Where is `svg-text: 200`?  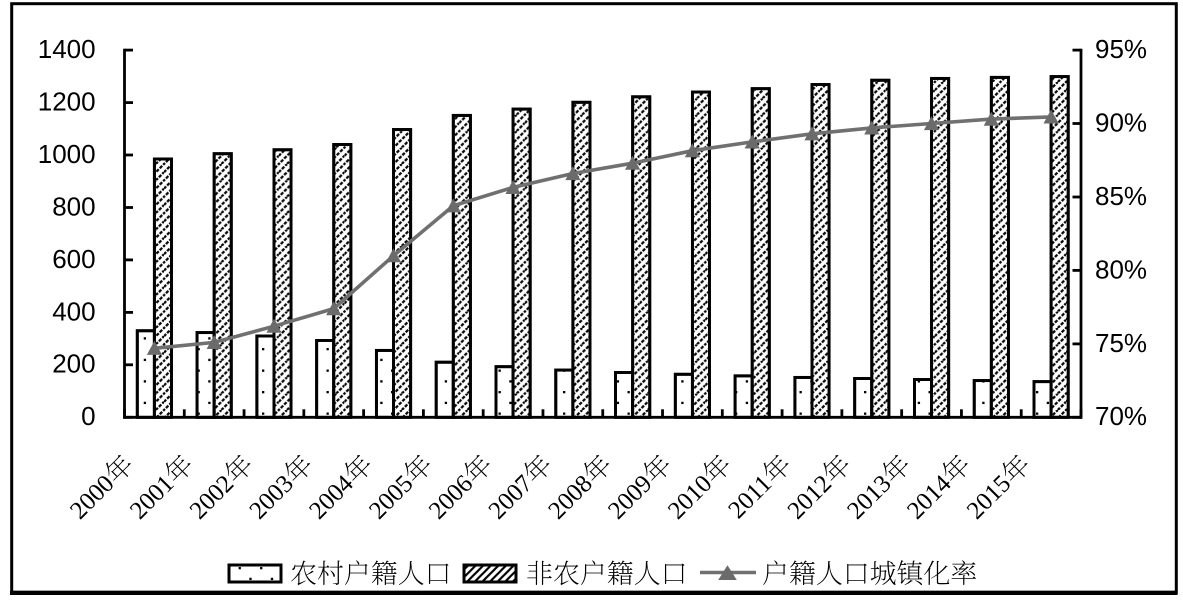
svg-text: 200 is located at coordinates (73, 364).